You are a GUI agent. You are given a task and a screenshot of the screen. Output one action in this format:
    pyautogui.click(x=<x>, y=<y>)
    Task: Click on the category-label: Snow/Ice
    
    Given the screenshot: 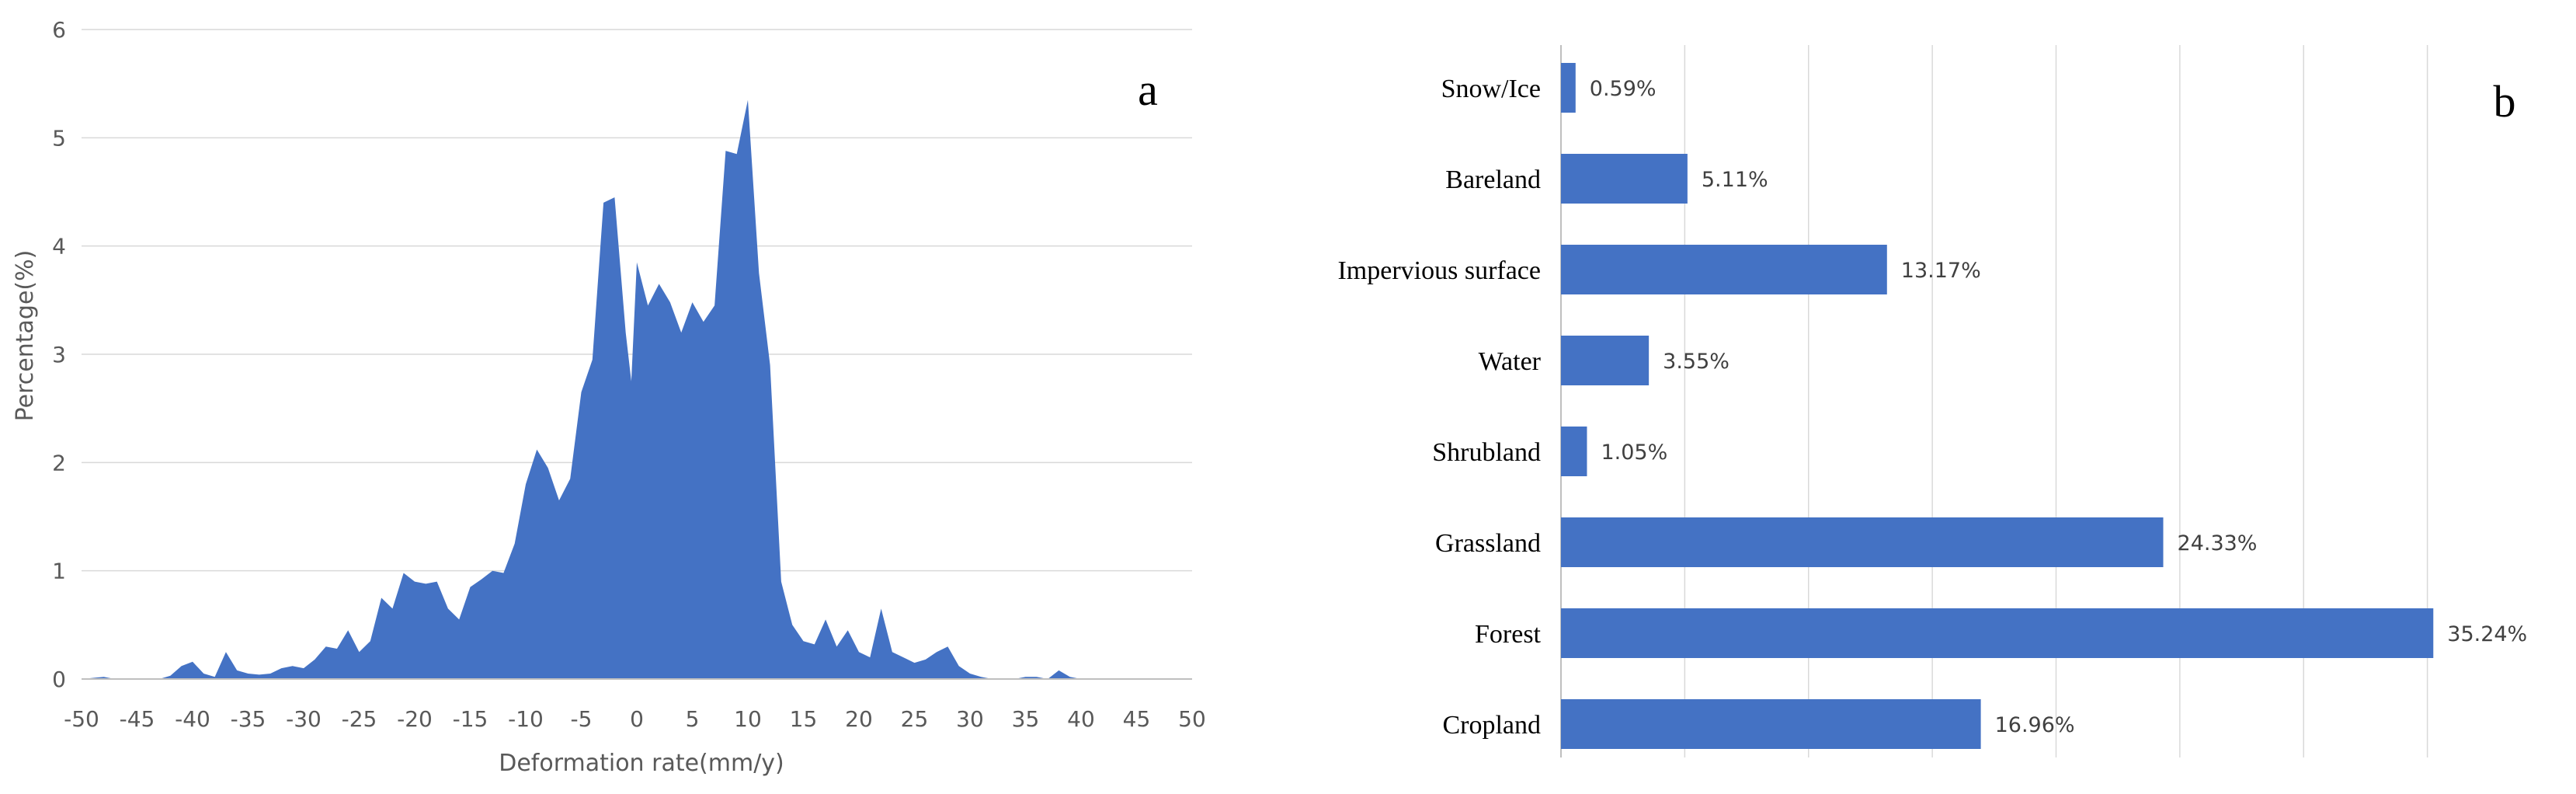 What is the action you would take?
    pyautogui.click(x=1491, y=89)
    